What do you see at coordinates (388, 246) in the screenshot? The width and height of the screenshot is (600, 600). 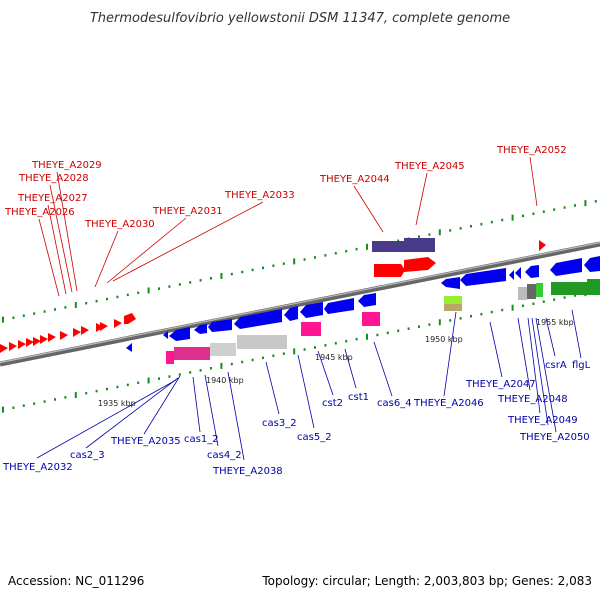 I see `gene-THEYE_A2044-block` at bounding box center [388, 246].